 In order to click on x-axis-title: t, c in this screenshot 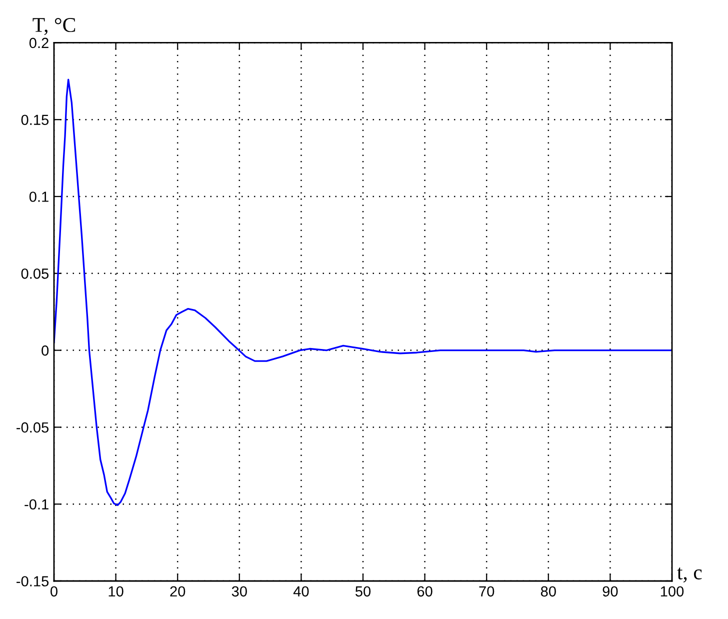, I will do `click(689, 575)`.